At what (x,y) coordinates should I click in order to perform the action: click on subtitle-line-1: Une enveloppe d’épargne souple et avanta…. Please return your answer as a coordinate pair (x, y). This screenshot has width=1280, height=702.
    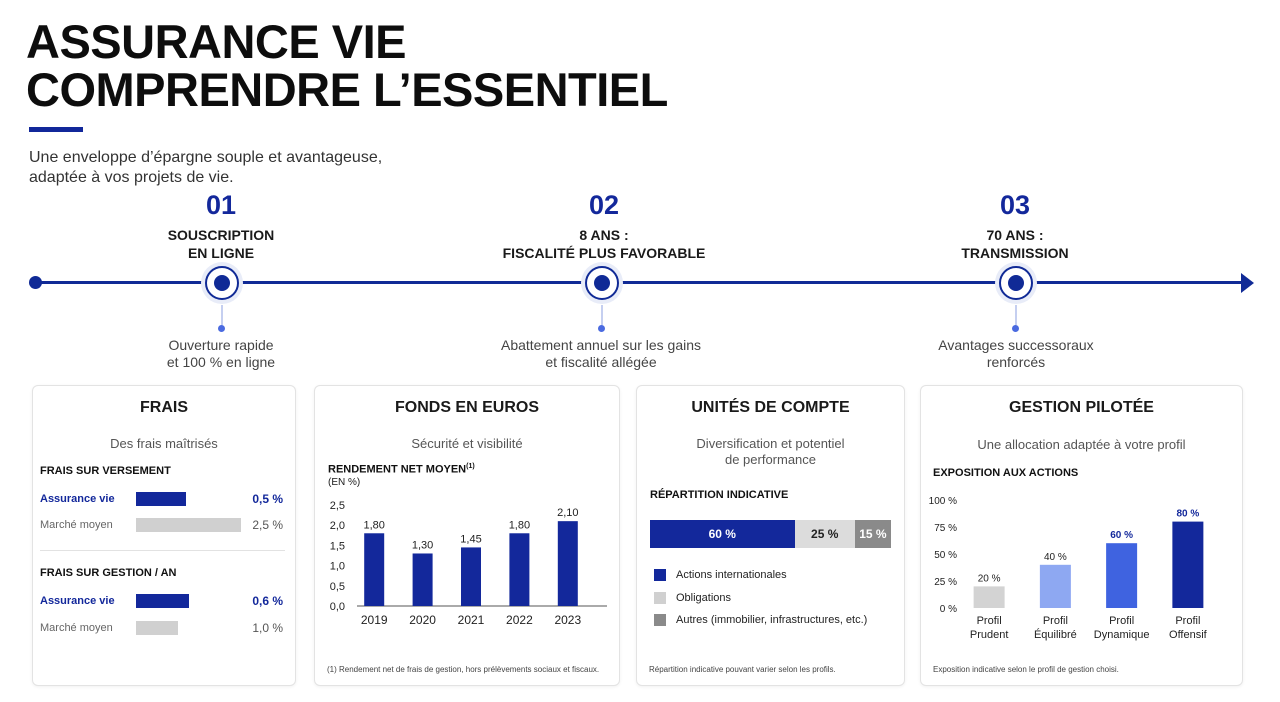
    Looking at the image, I should click on (206, 157).